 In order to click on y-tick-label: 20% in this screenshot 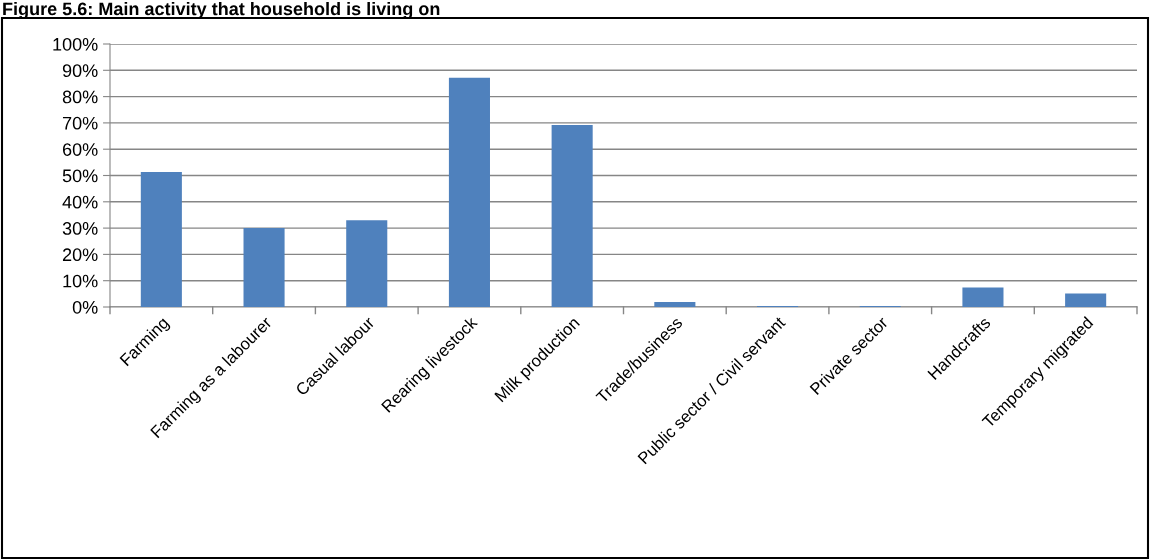, I will do `click(80, 255)`.